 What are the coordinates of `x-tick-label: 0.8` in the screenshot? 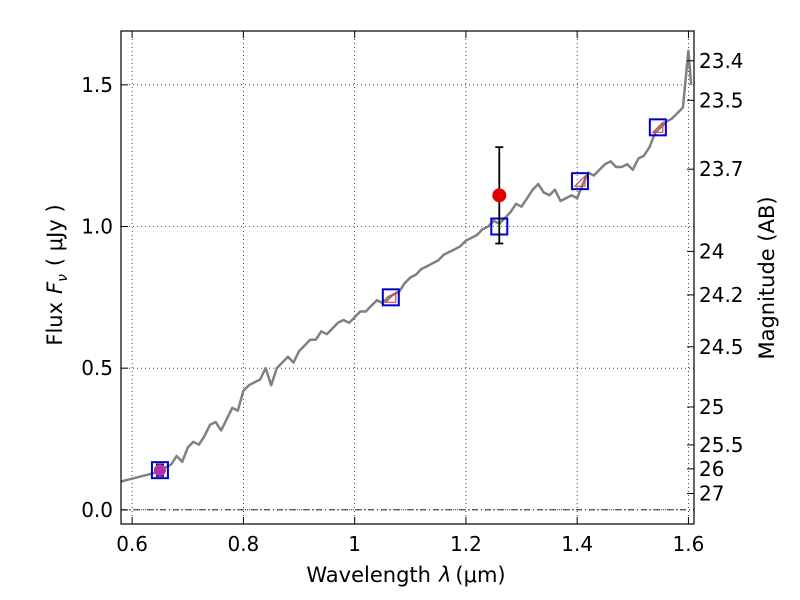 It's located at (243, 544).